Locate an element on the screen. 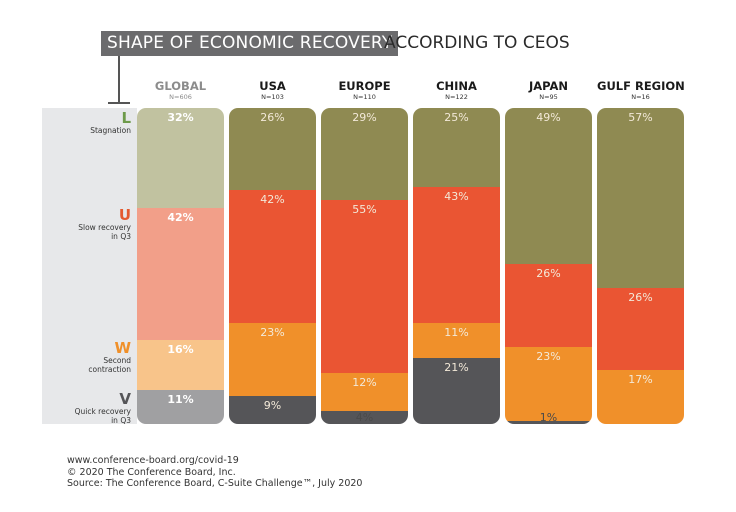  data-label: 17% is located at coordinates (640, 380).